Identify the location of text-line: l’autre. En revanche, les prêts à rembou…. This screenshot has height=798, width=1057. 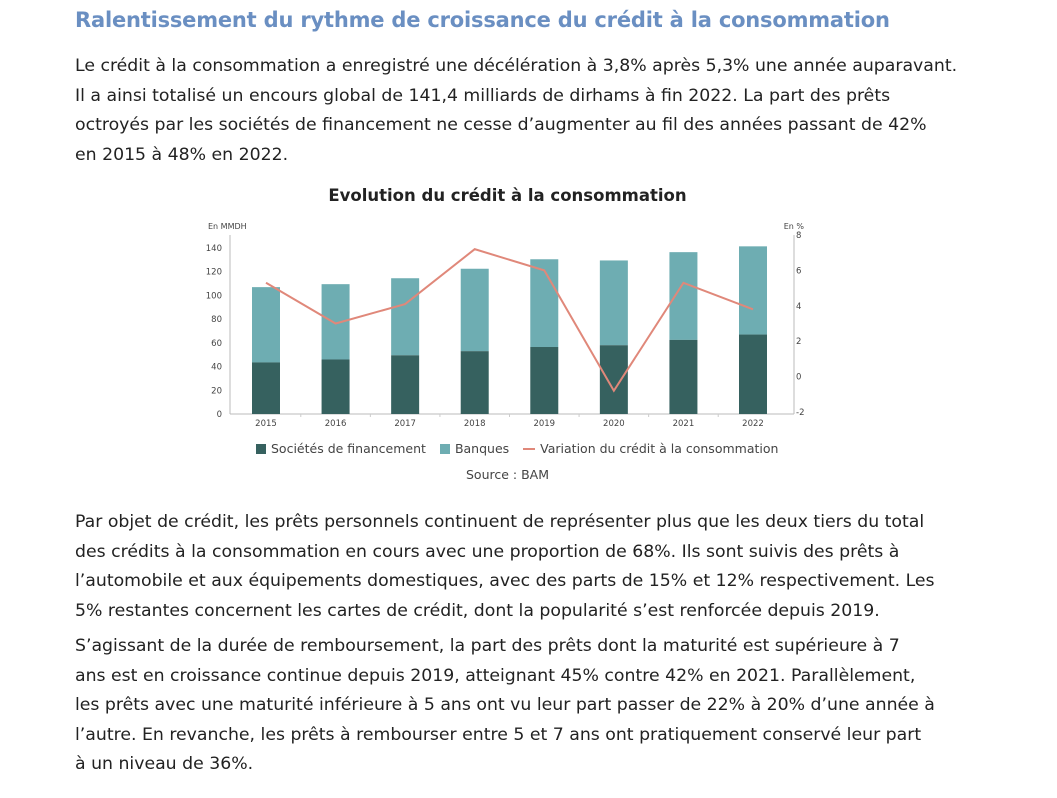
(498, 734).